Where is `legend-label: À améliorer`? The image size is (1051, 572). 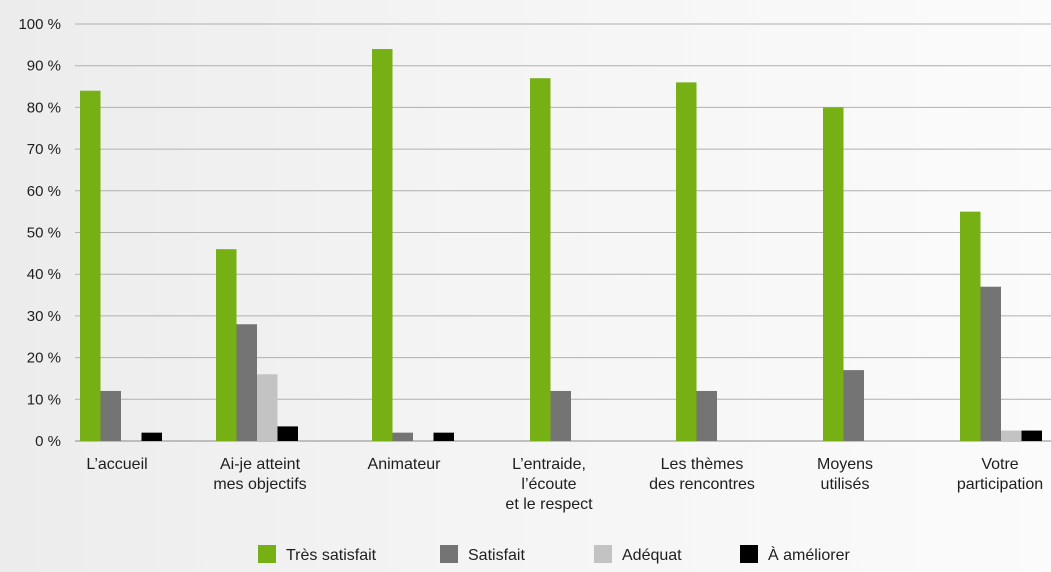
legend-label: À améliorer is located at coordinates (809, 554).